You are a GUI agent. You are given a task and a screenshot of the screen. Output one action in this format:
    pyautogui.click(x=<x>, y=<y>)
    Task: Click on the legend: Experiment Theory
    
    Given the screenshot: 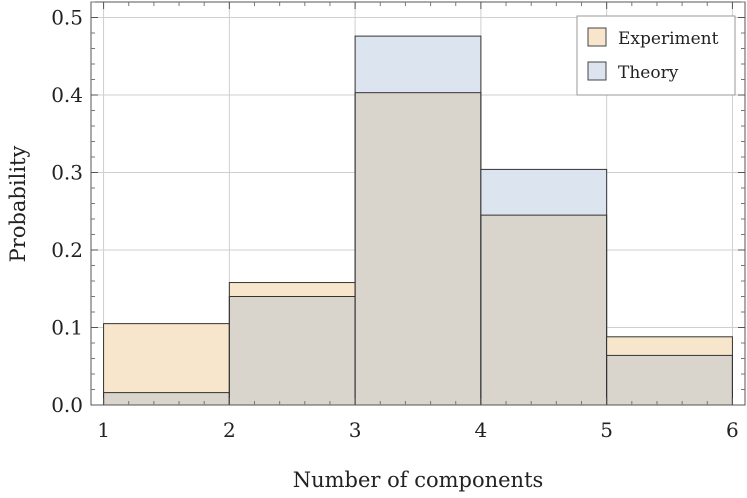 What is the action you would take?
    pyautogui.click(x=656, y=55)
    